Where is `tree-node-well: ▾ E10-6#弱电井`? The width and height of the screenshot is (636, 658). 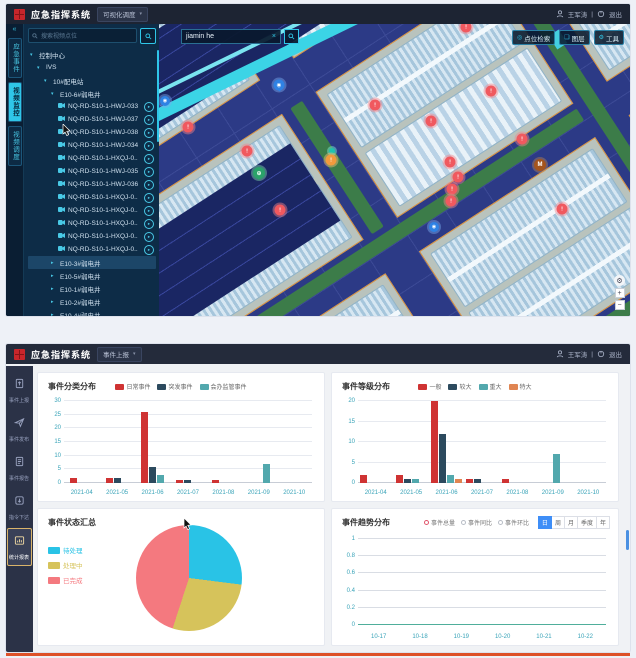
tree-node-well: ▾ E10-6#弱电井 is located at coordinates (92, 93).